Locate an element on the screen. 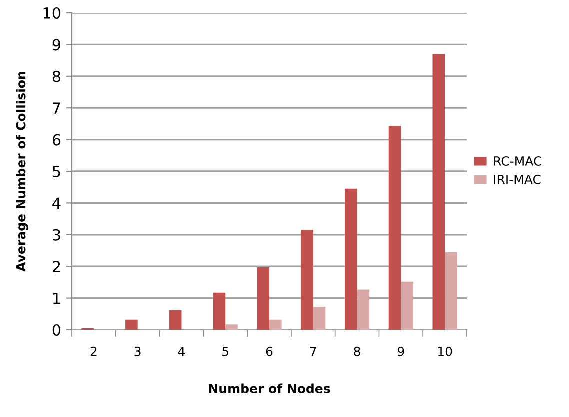 The width and height of the screenshot is (569, 417). y-tick-label: 5 is located at coordinates (56, 172).